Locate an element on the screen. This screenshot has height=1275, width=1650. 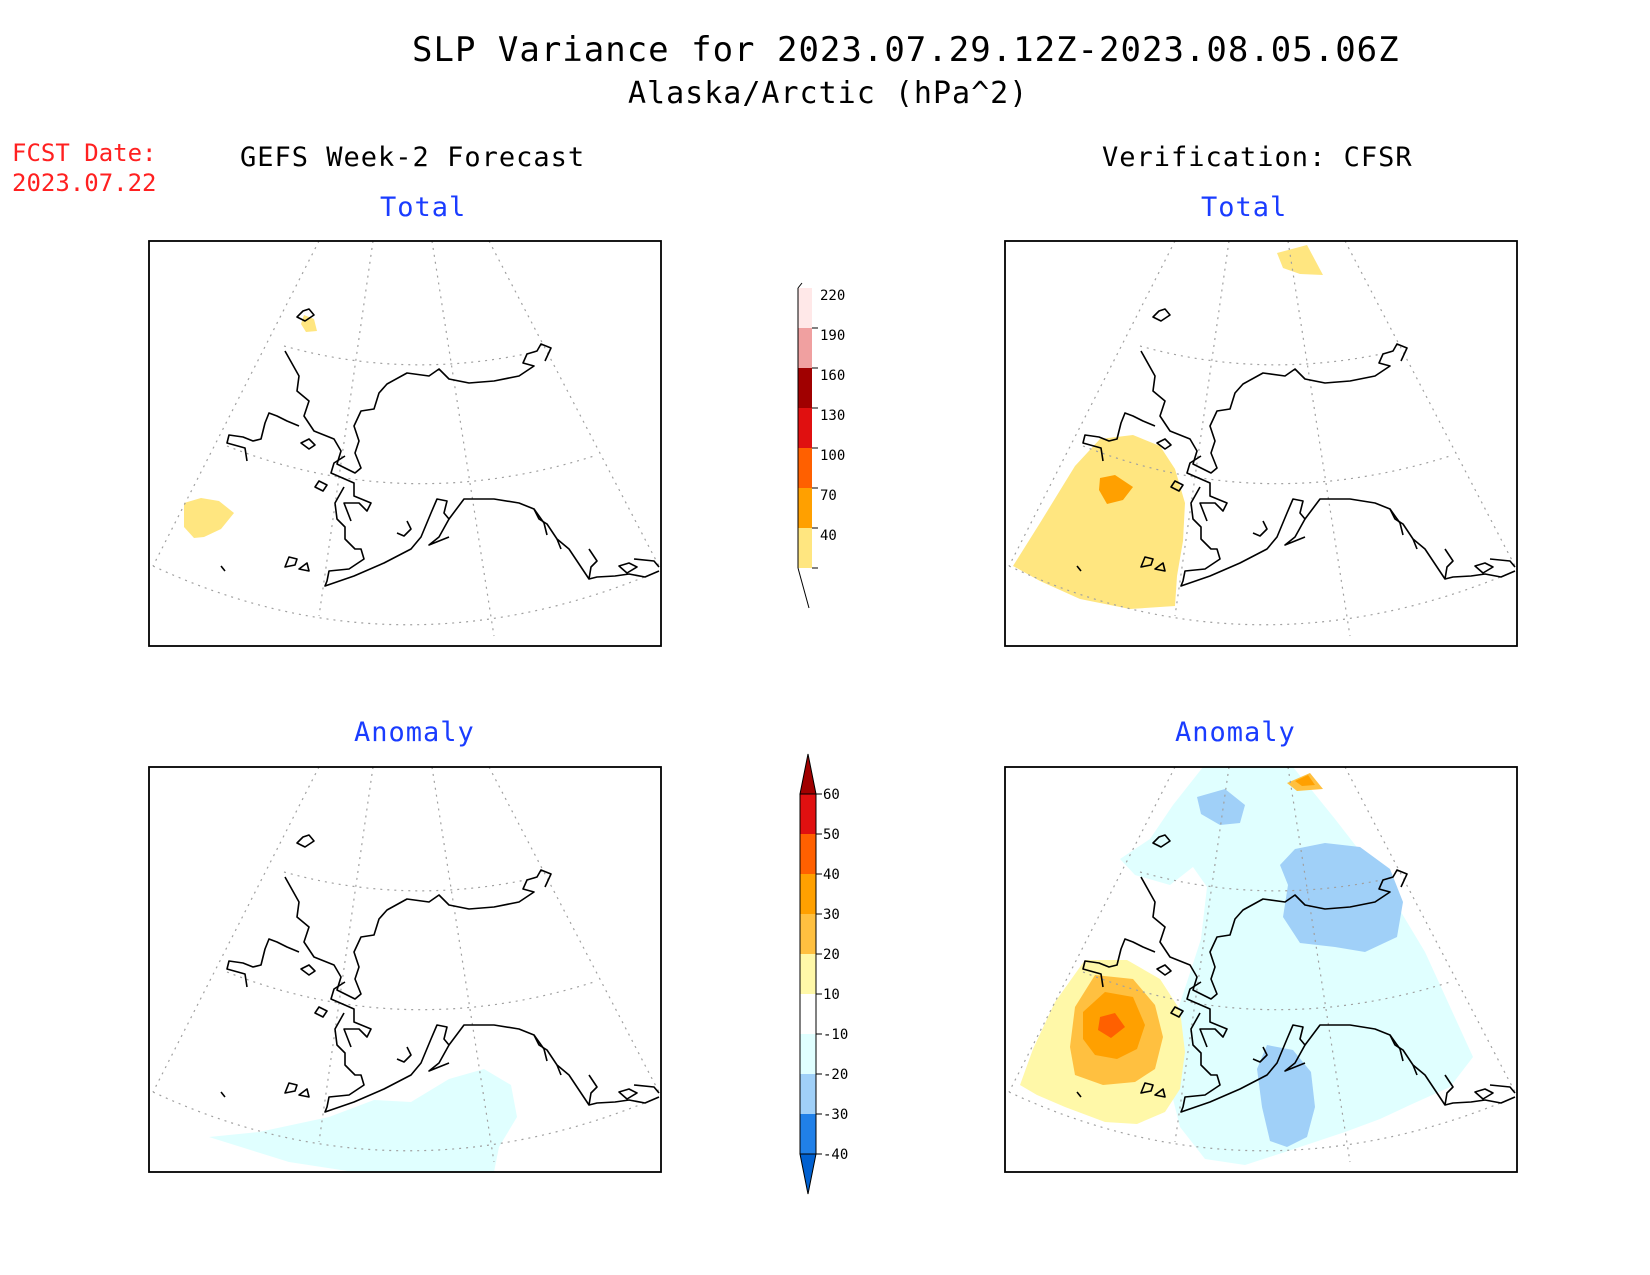
colorbar-total-label: 100 is located at coordinates (832, 456).